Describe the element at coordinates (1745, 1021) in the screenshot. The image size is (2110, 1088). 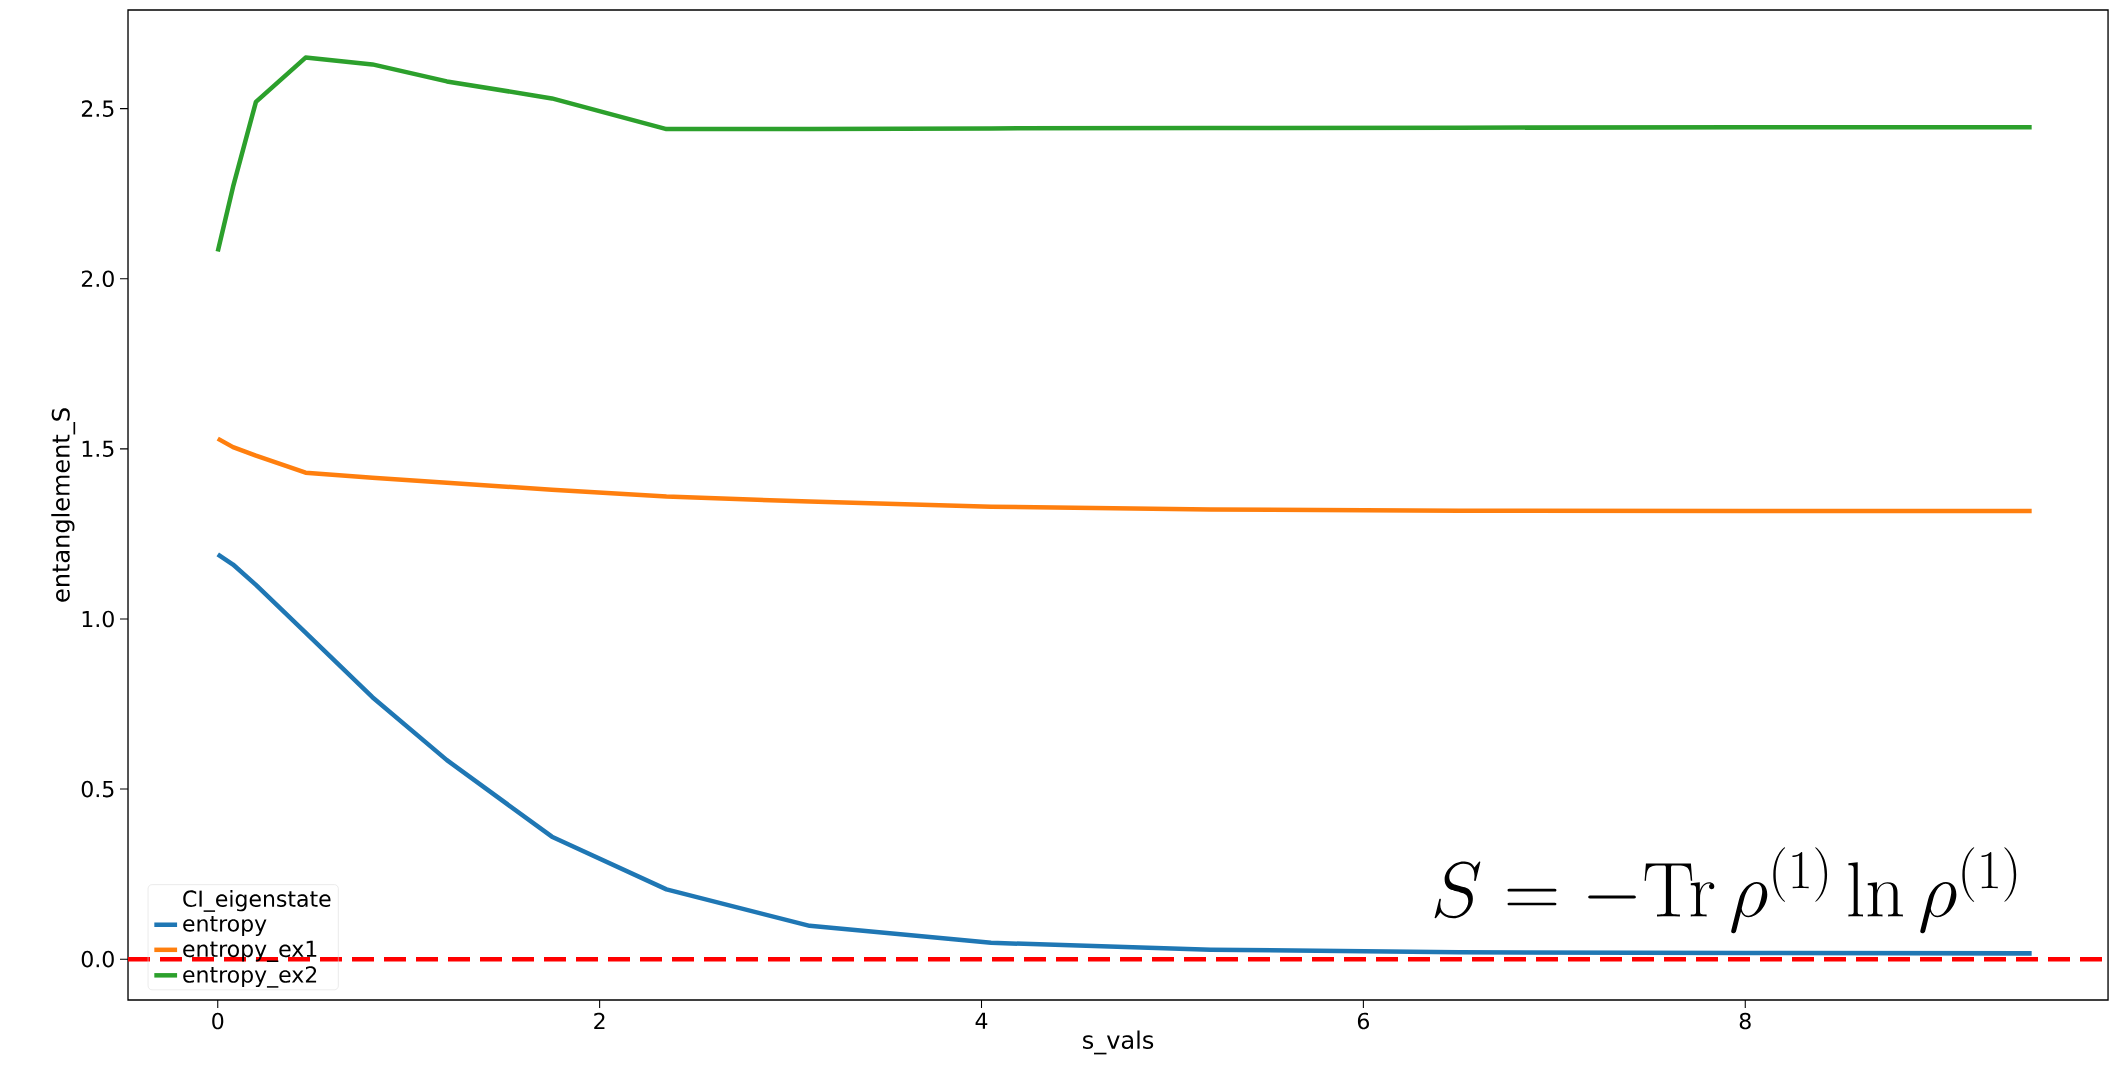
I see `x-tick-label: 8` at that location.